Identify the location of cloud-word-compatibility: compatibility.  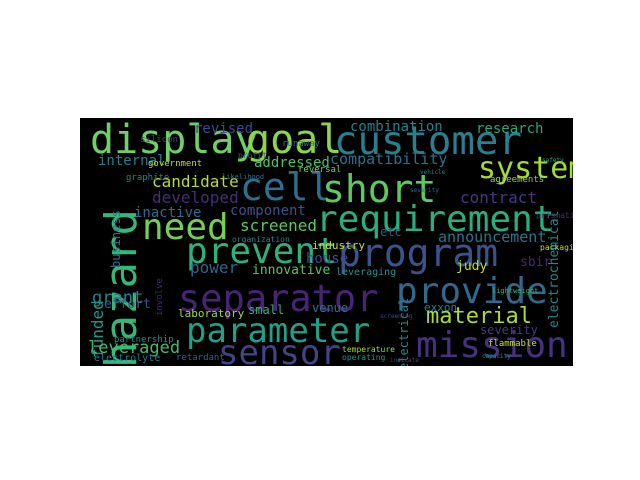
(389, 159).